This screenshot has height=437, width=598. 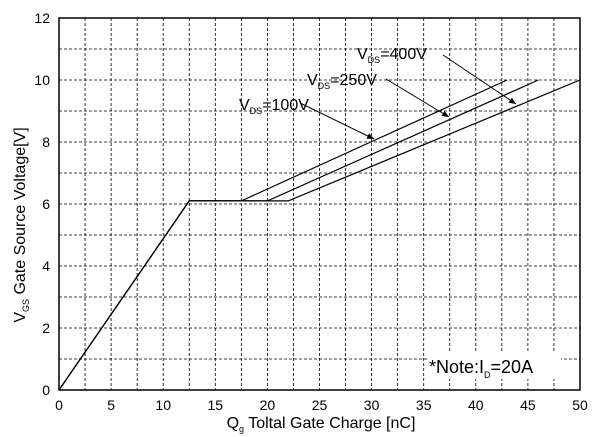 What do you see at coordinates (46, 142) in the screenshot?
I see `y-tick-label: 8` at bounding box center [46, 142].